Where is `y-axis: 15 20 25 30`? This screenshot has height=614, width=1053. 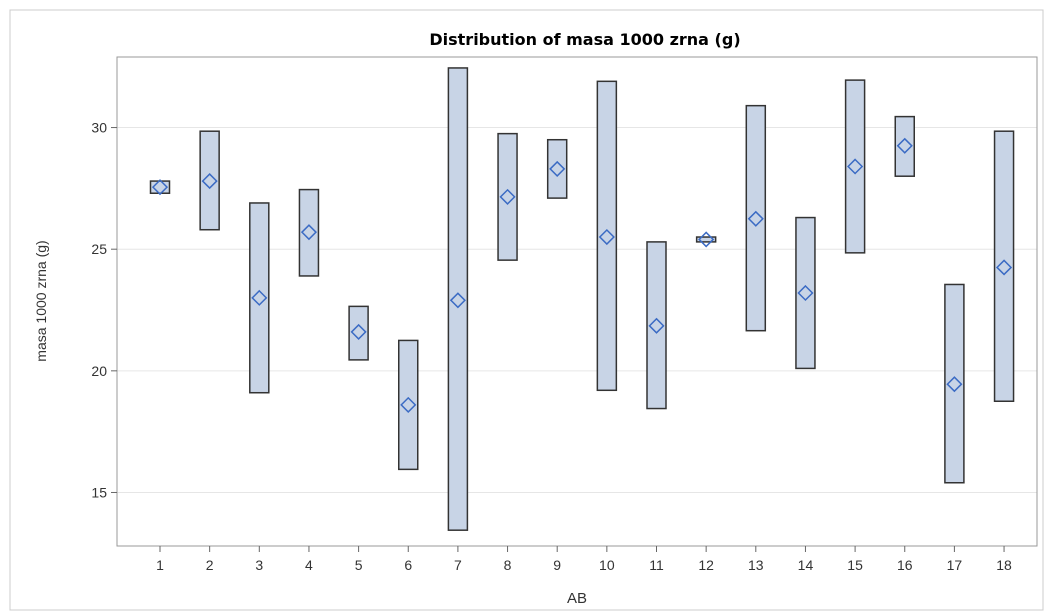 y-axis: 15 20 25 30 is located at coordinates (104, 310).